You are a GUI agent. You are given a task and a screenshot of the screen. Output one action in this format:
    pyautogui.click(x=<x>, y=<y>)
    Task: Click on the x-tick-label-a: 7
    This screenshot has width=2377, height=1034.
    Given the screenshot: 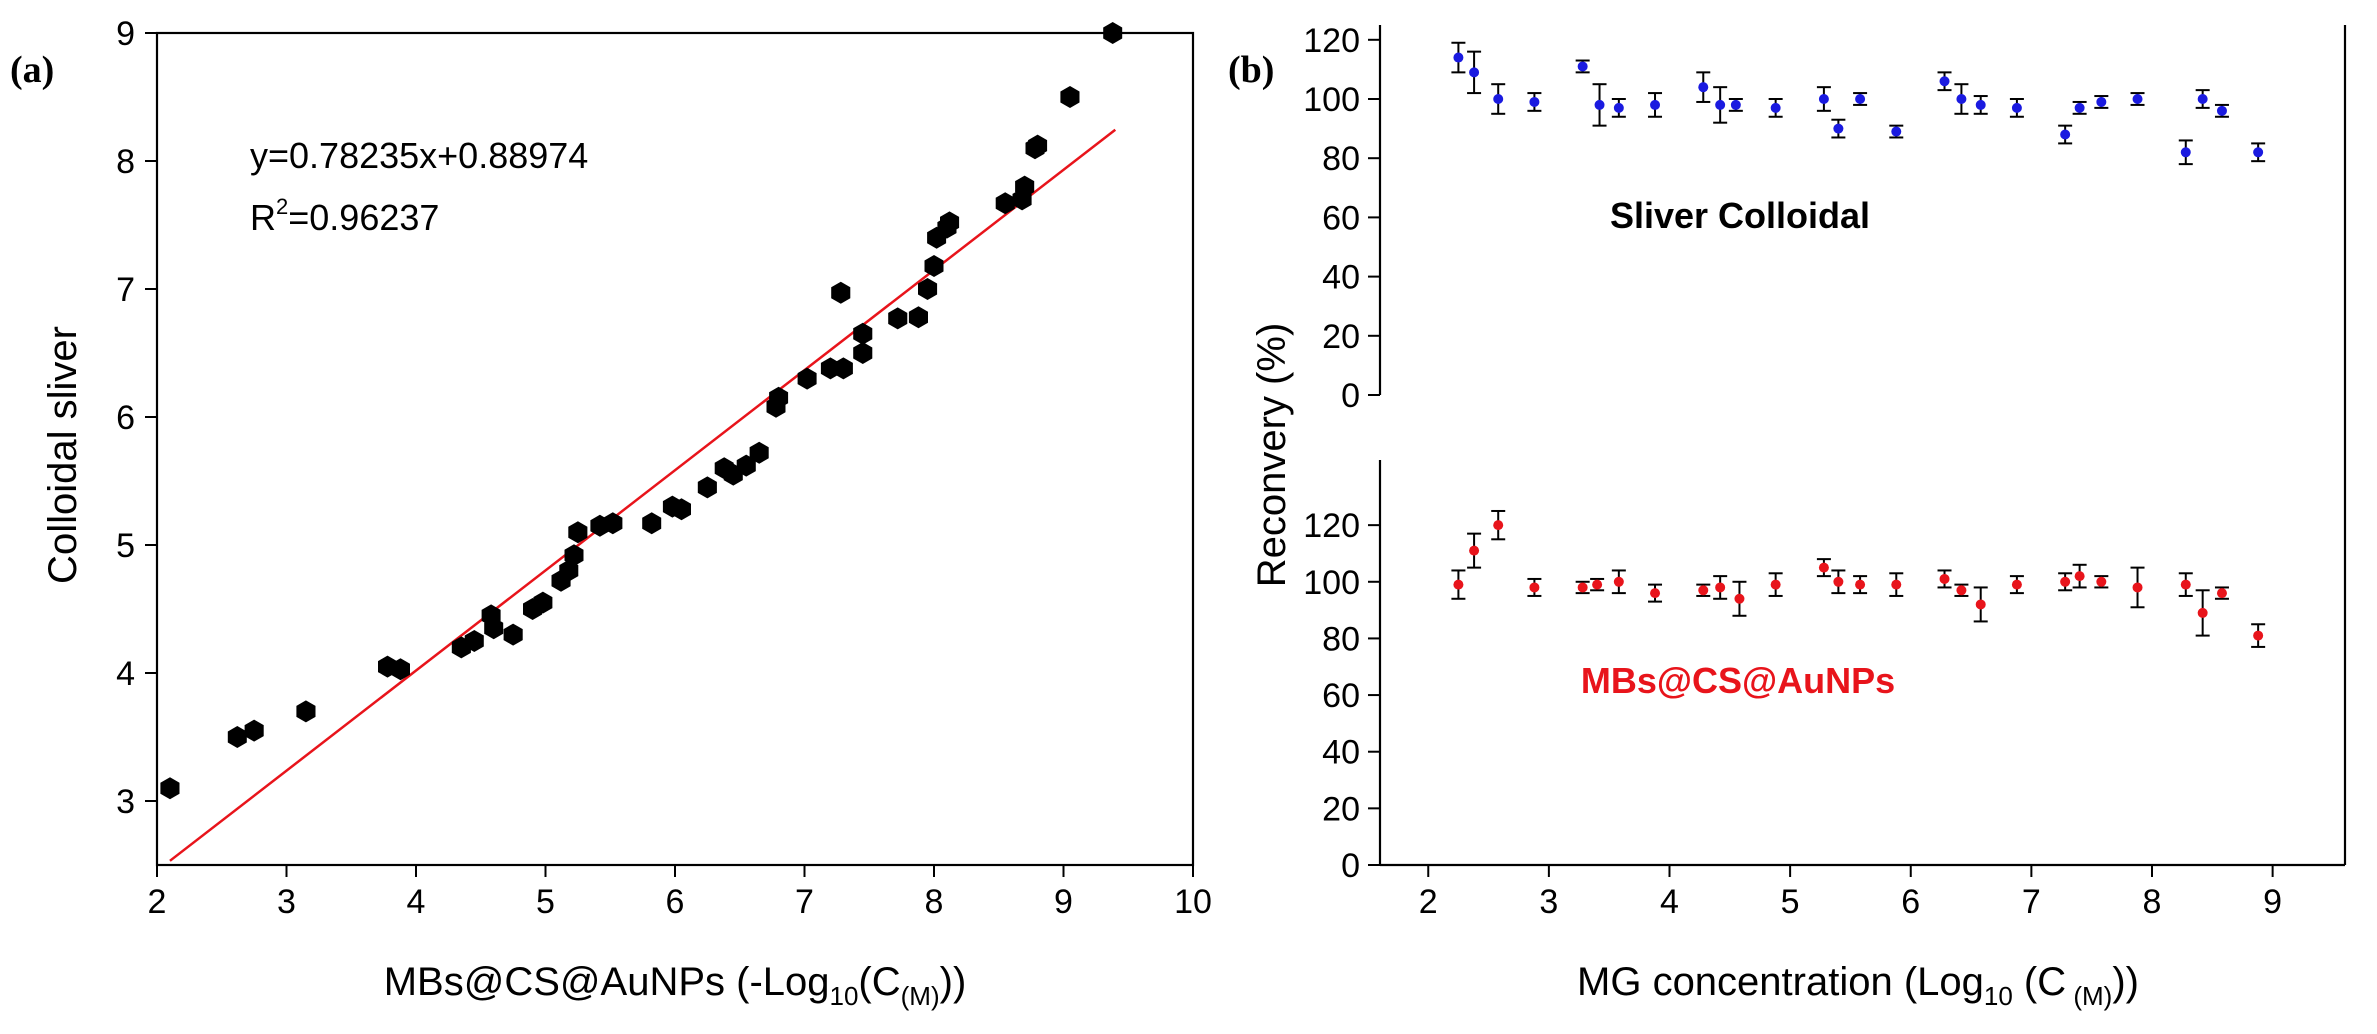 What is the action you would take?
    pyautogui.click(x=804, y=902)
    